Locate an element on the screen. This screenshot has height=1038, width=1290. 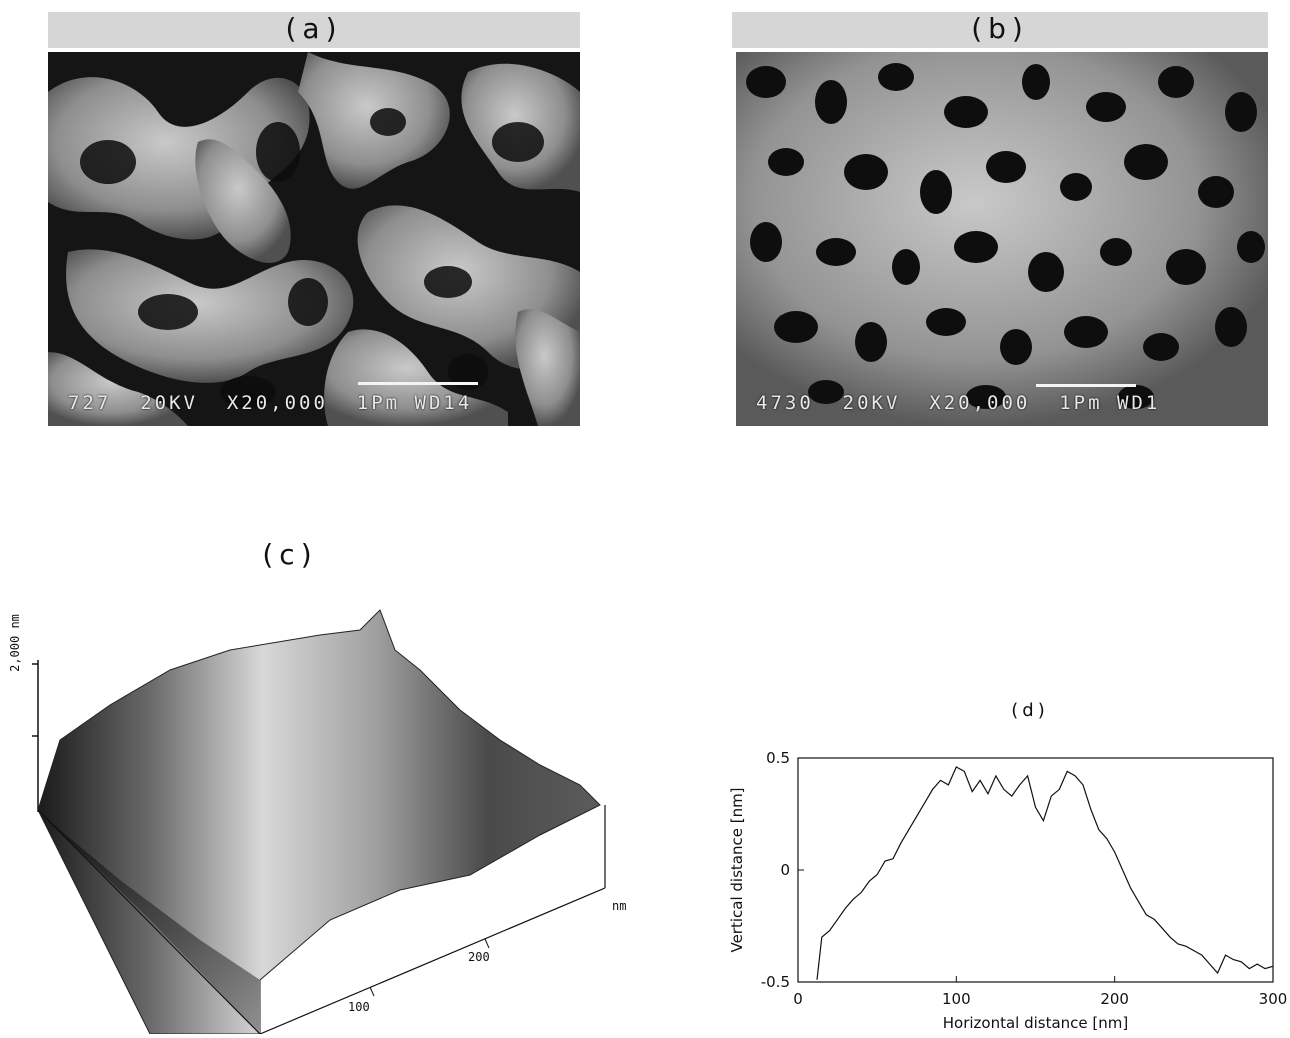
sem-image-b: 4730 20KV X20,000 1Pm WD1 is located at coordinates (1002, 239).